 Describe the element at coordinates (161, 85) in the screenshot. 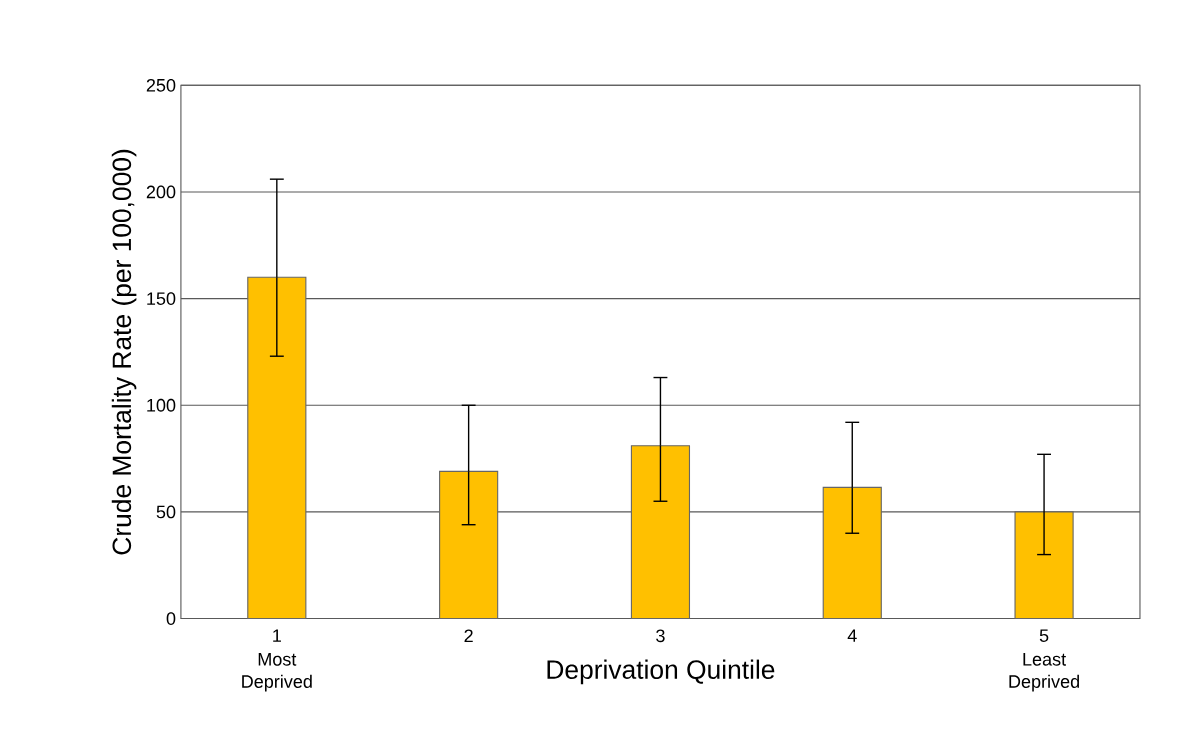

I see `y-tick-label: 250` at that location.